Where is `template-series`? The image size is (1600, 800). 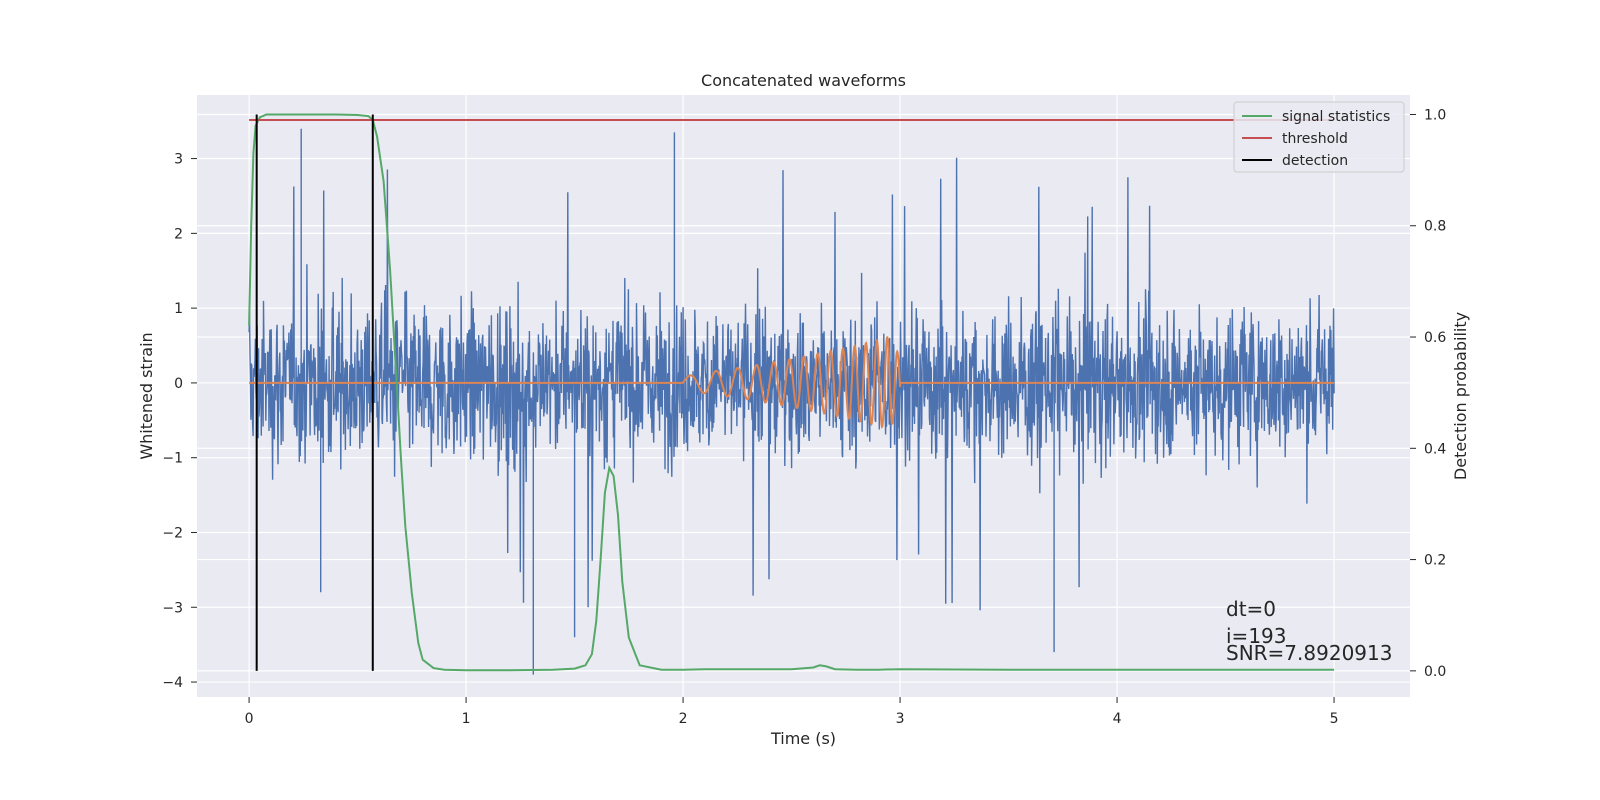 template-series is located at coordinates (792, 382).